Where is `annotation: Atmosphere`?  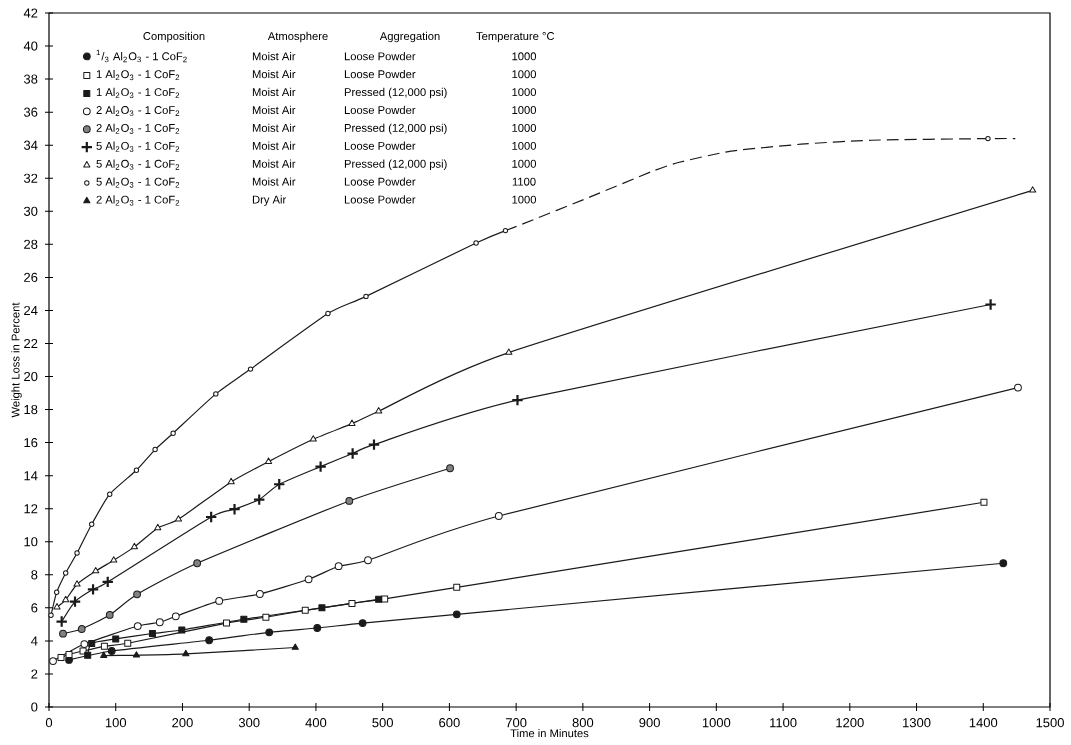
annotation: Atmosphere is located at coordinates (297, 37).